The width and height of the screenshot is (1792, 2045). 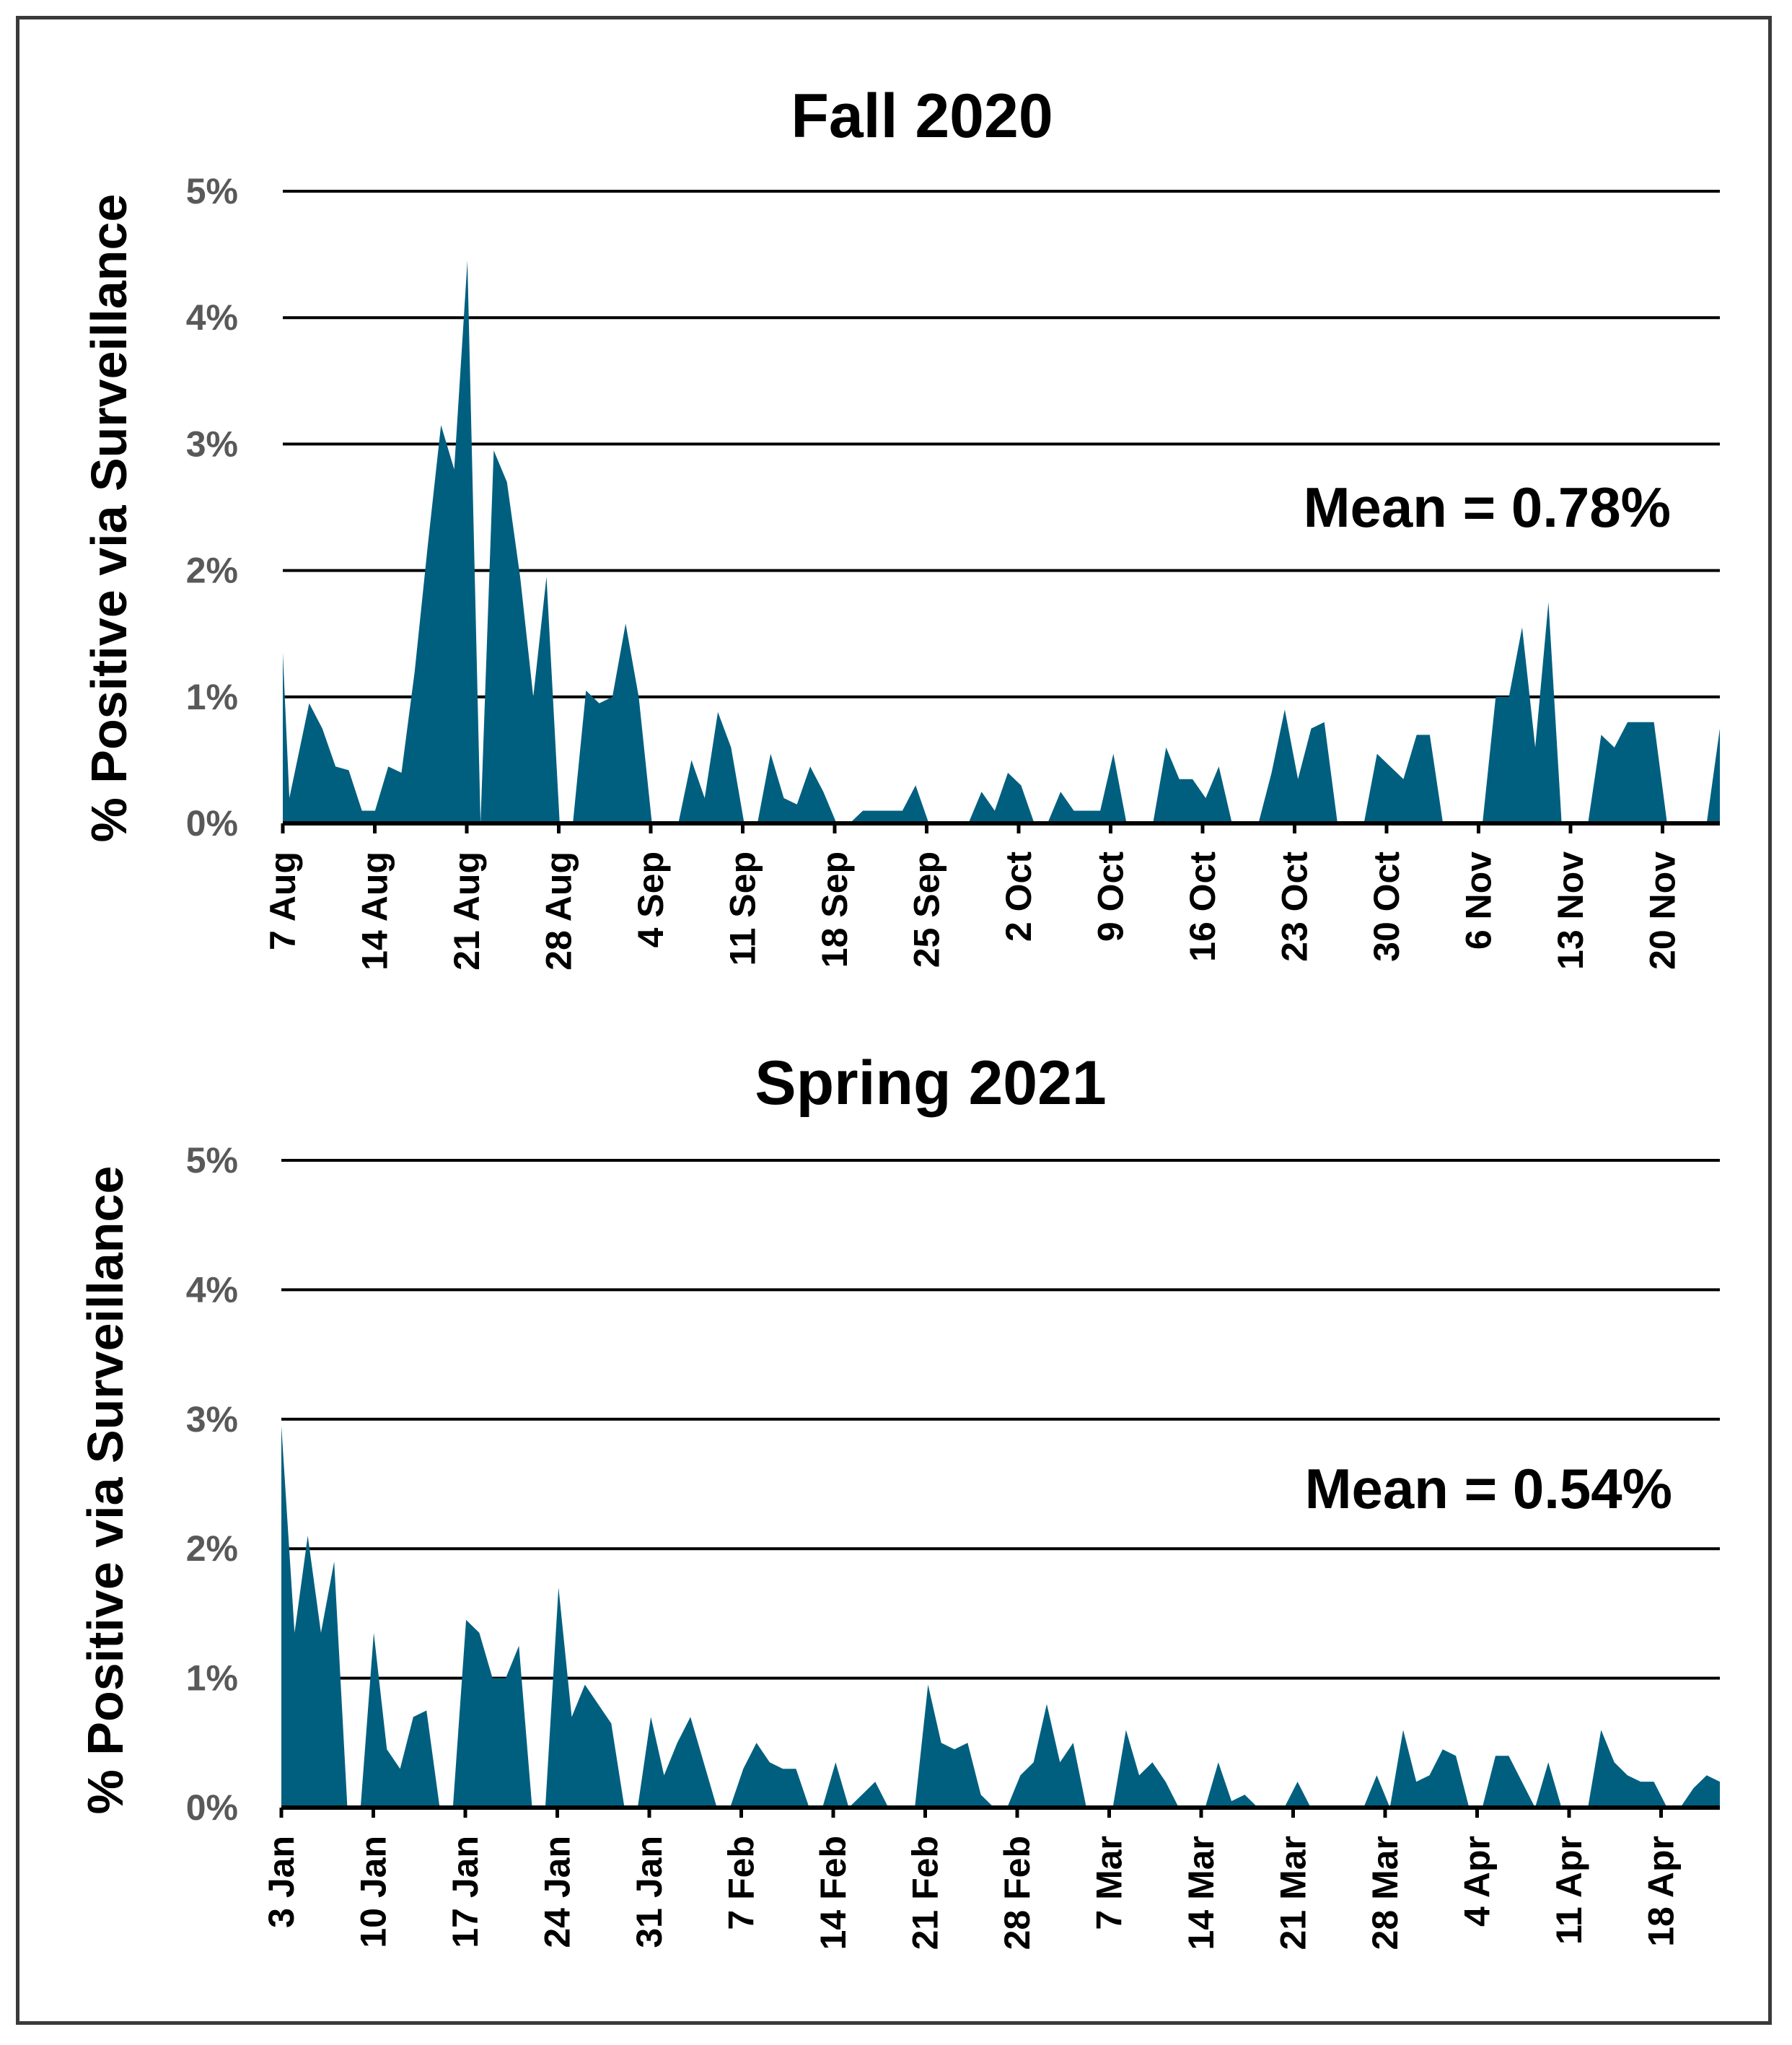 I want to click on x-tick-label: 23 Oct, so click(x=1295, y=906).